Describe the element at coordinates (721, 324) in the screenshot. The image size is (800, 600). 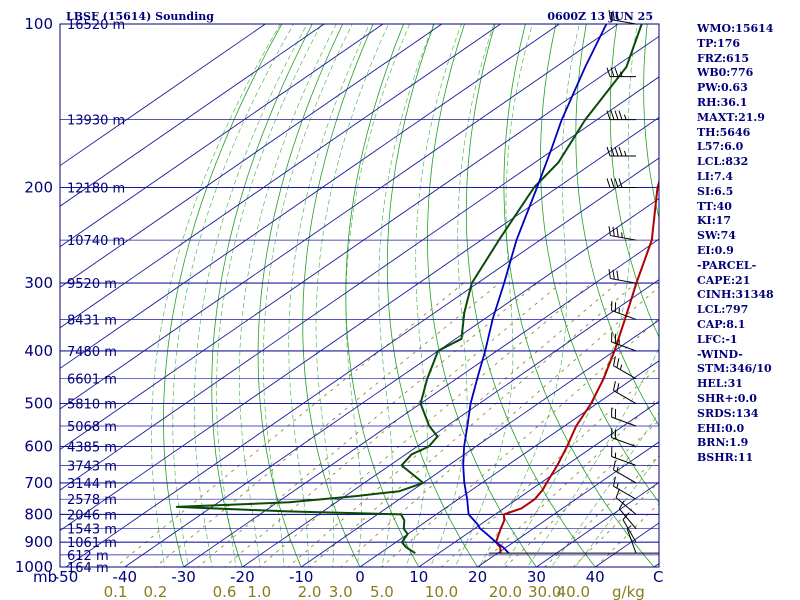
I see `index-item: CAP:8.1` at that location.